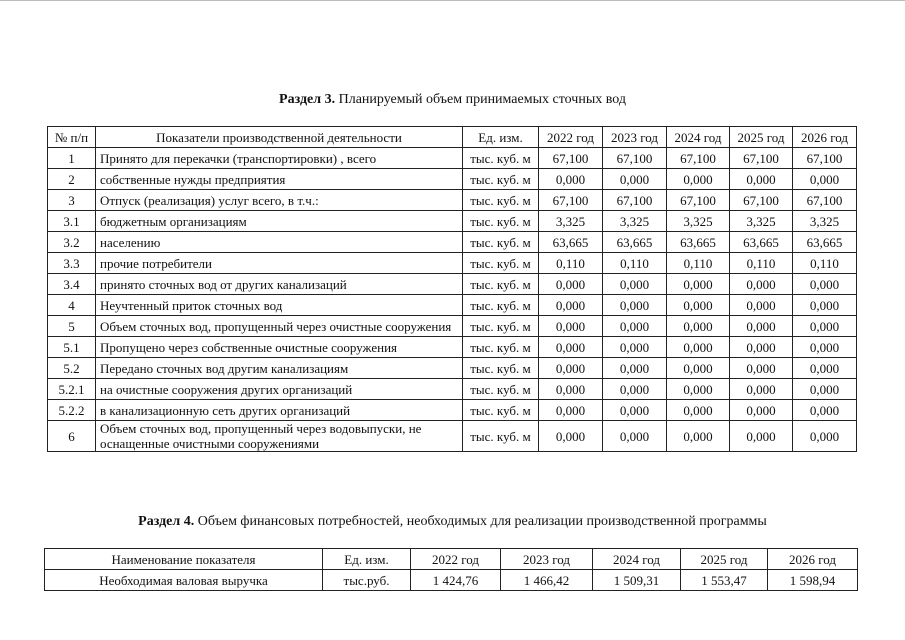 The image size is (905, 640). Describe the element at coordinates (279, 137) in the screenshot. I see `header-cell: Показатели производственной деятельности` at that location.